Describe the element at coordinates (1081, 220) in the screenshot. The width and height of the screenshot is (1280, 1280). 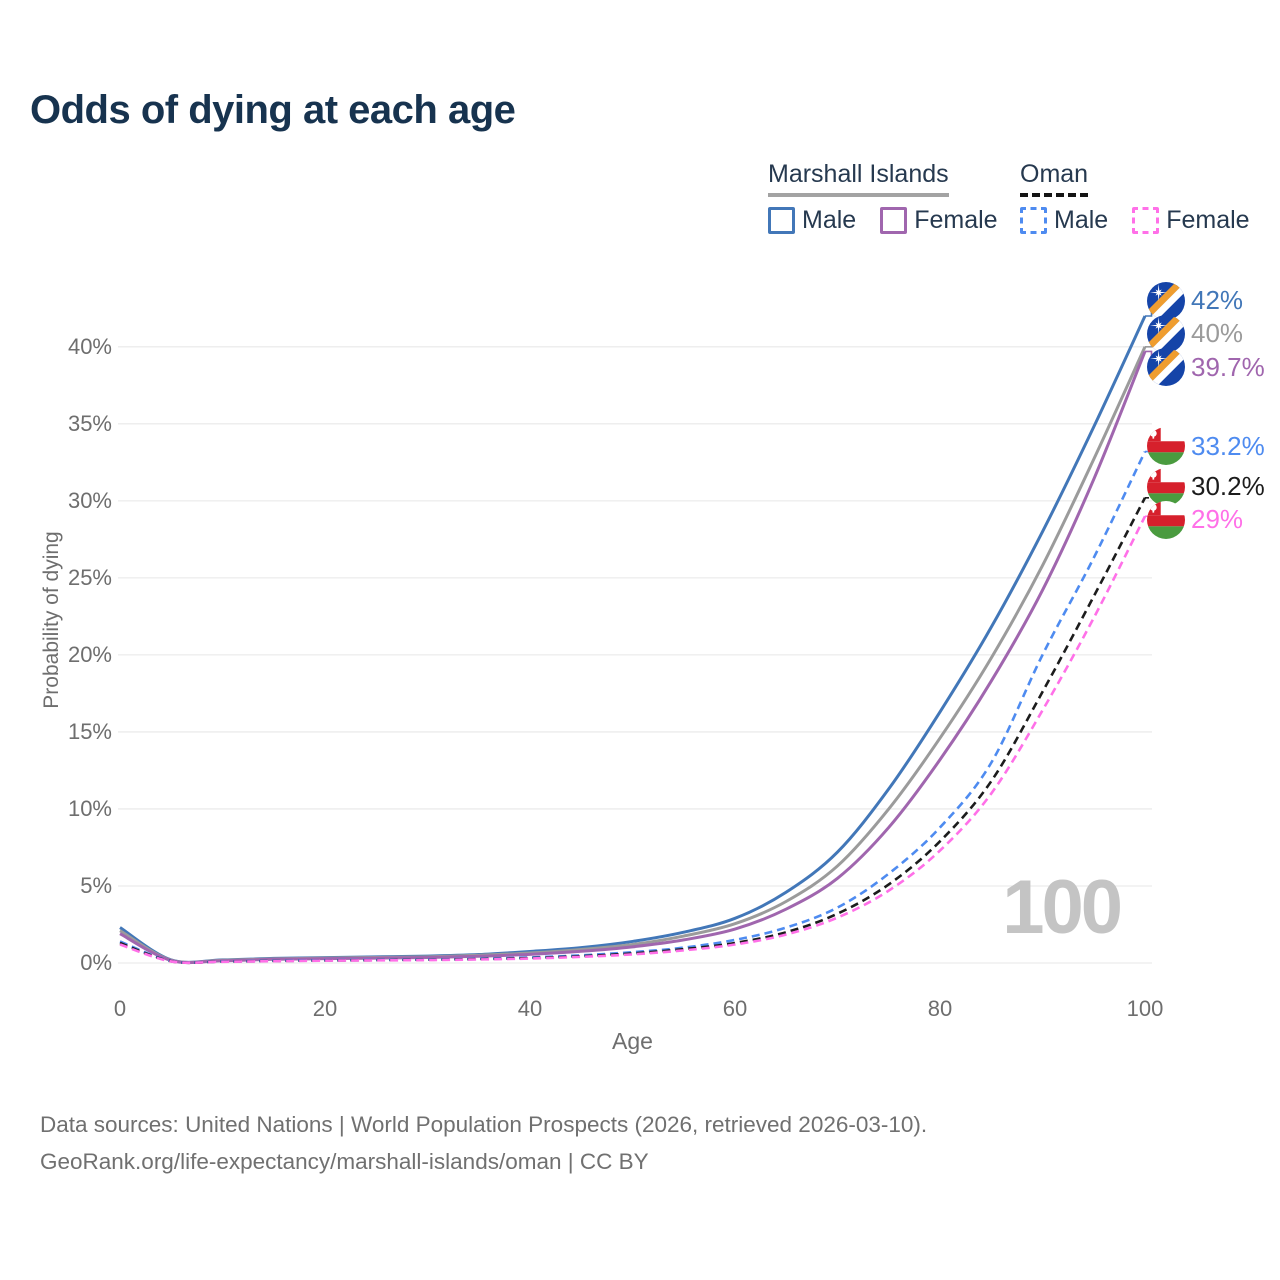
I see `legend-label-oman-male: Male` at that location.